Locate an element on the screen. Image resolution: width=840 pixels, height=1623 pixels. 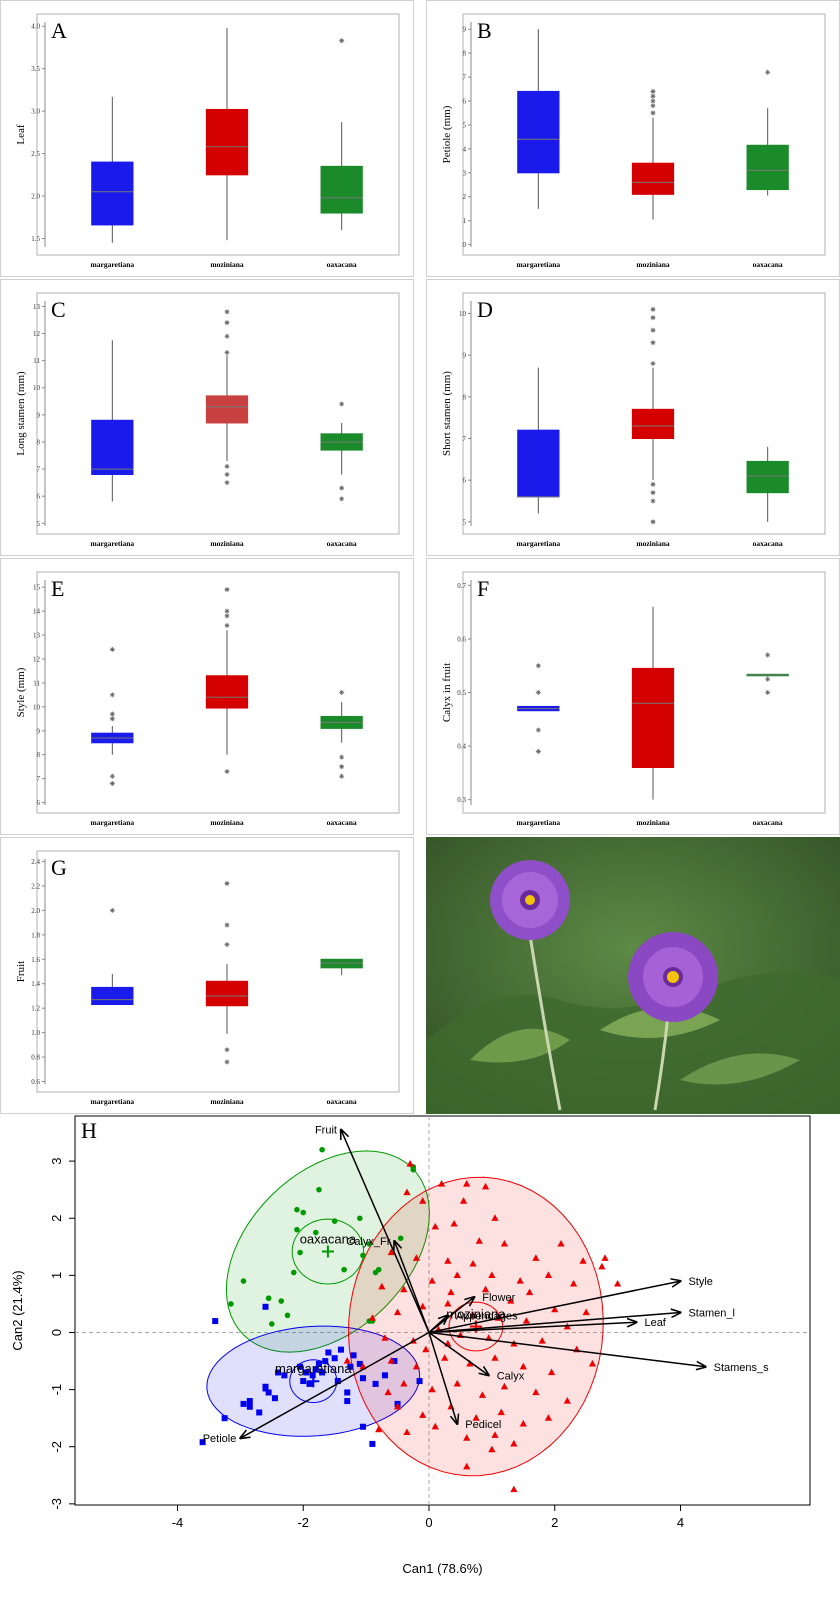
y-tick-label: 10 is located at coordinates (37, 707).